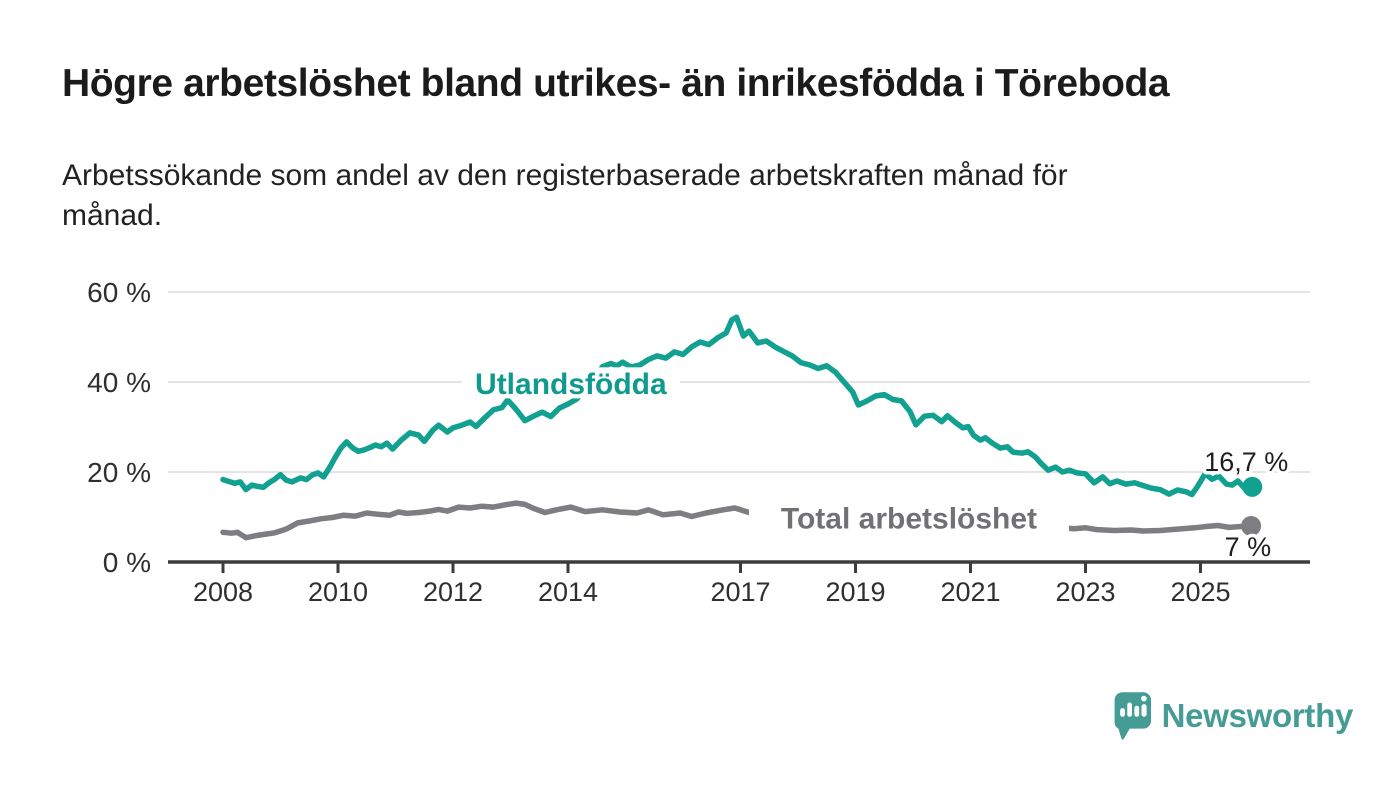  I want to click on end-dot-utlandsfodda, so click(1252, 486).